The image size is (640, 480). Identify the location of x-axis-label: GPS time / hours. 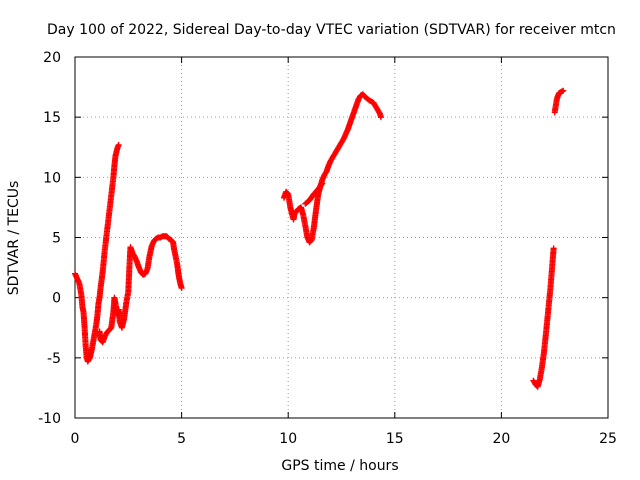
(339, 466).